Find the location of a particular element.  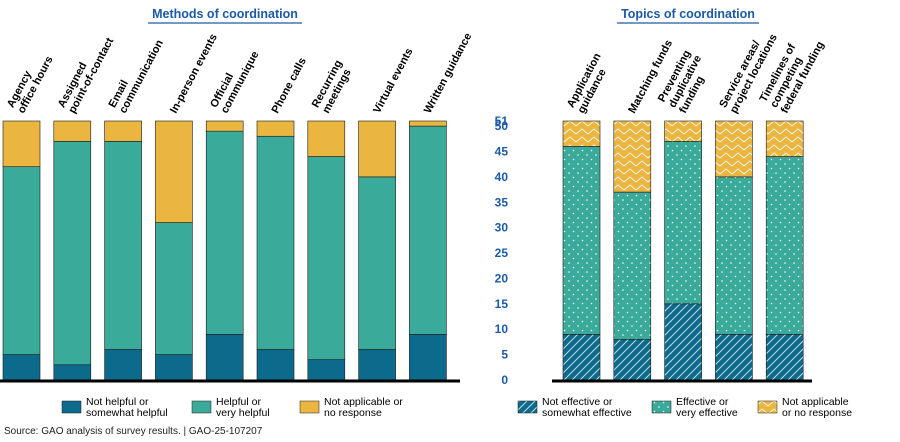

y-tick-label-10: 10 is located at coordinates (502, 329).